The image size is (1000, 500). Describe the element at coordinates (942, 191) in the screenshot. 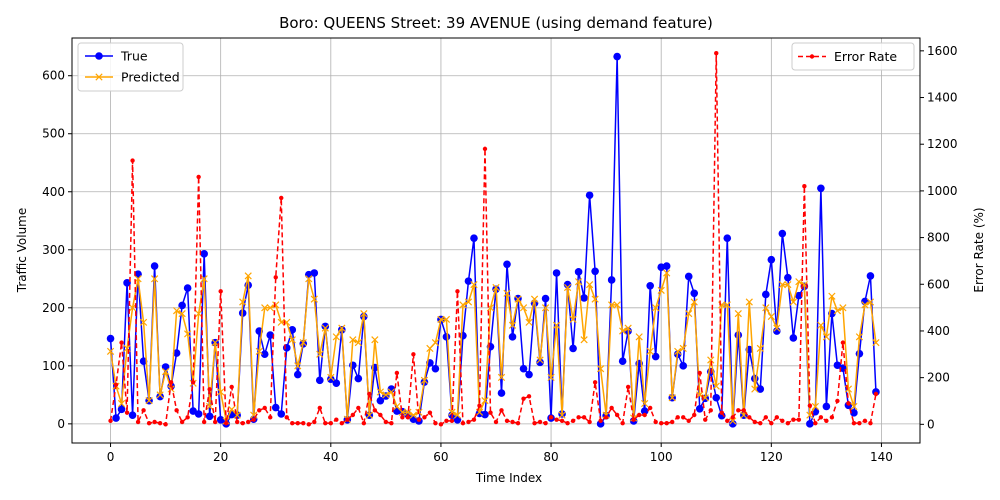

I see `y2-tick-label: 1000` at that location.